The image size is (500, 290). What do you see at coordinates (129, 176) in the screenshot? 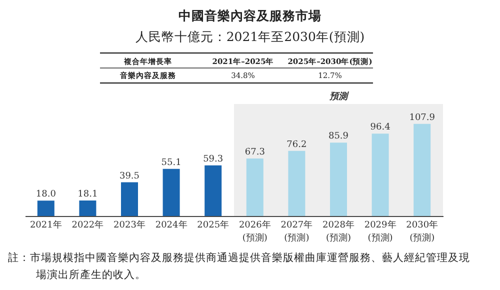
I see `data-label: 39.5` at bounding box center [129, 176].